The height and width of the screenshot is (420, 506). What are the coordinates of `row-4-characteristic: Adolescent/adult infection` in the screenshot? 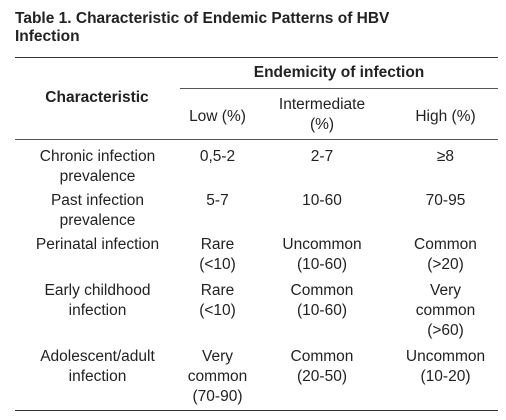 It's located at (97, 366).